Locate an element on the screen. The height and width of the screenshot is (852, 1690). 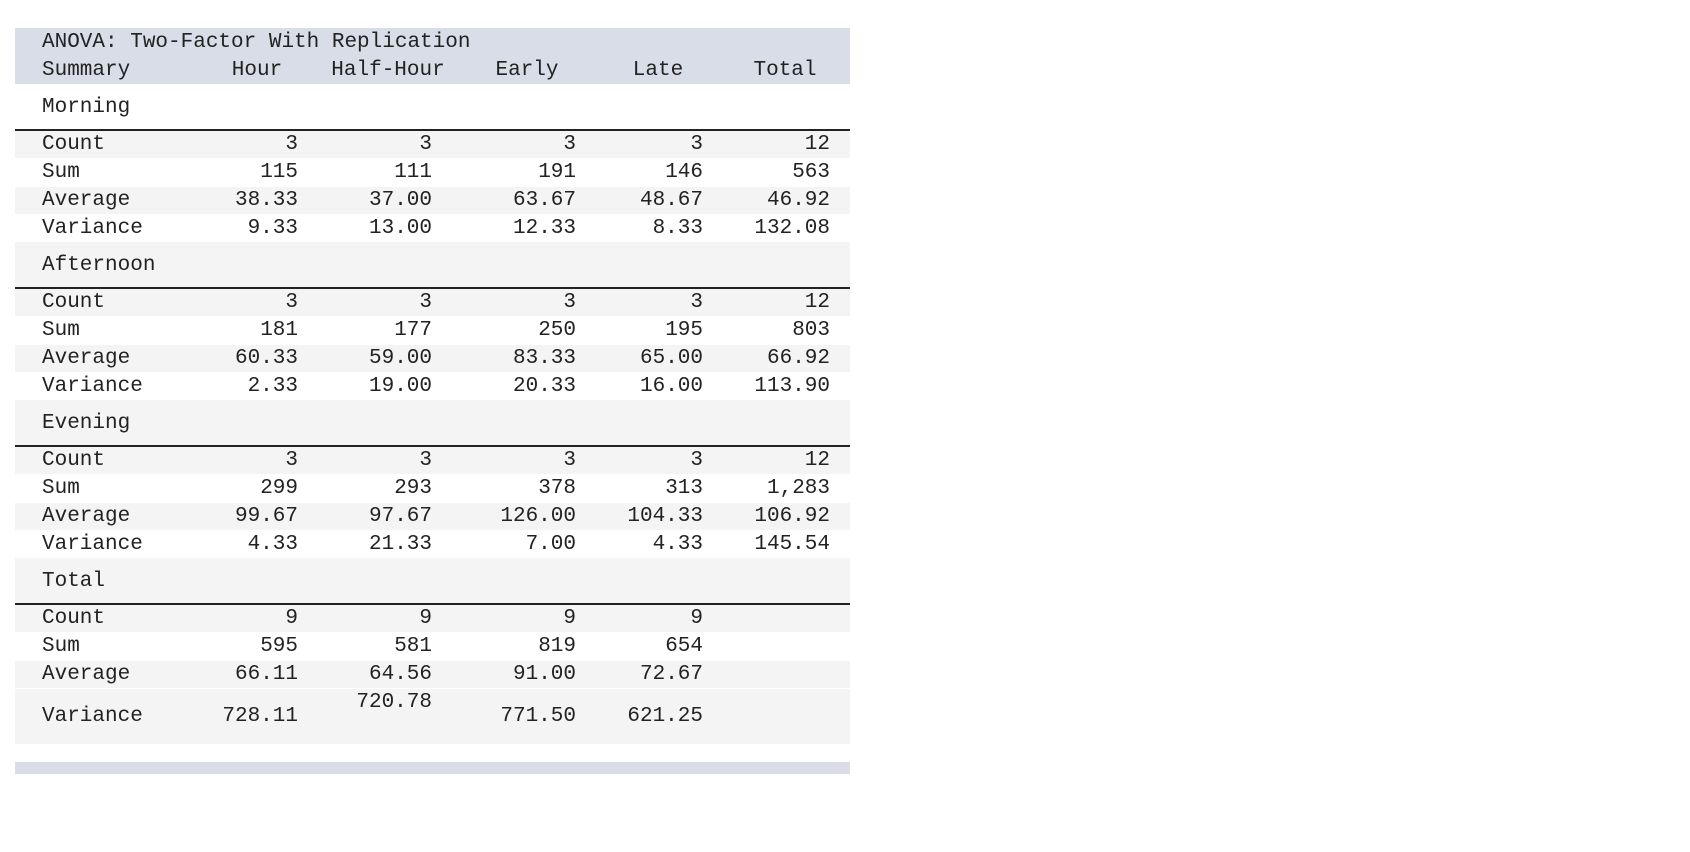
header-band is located at coordinates (432, 56).